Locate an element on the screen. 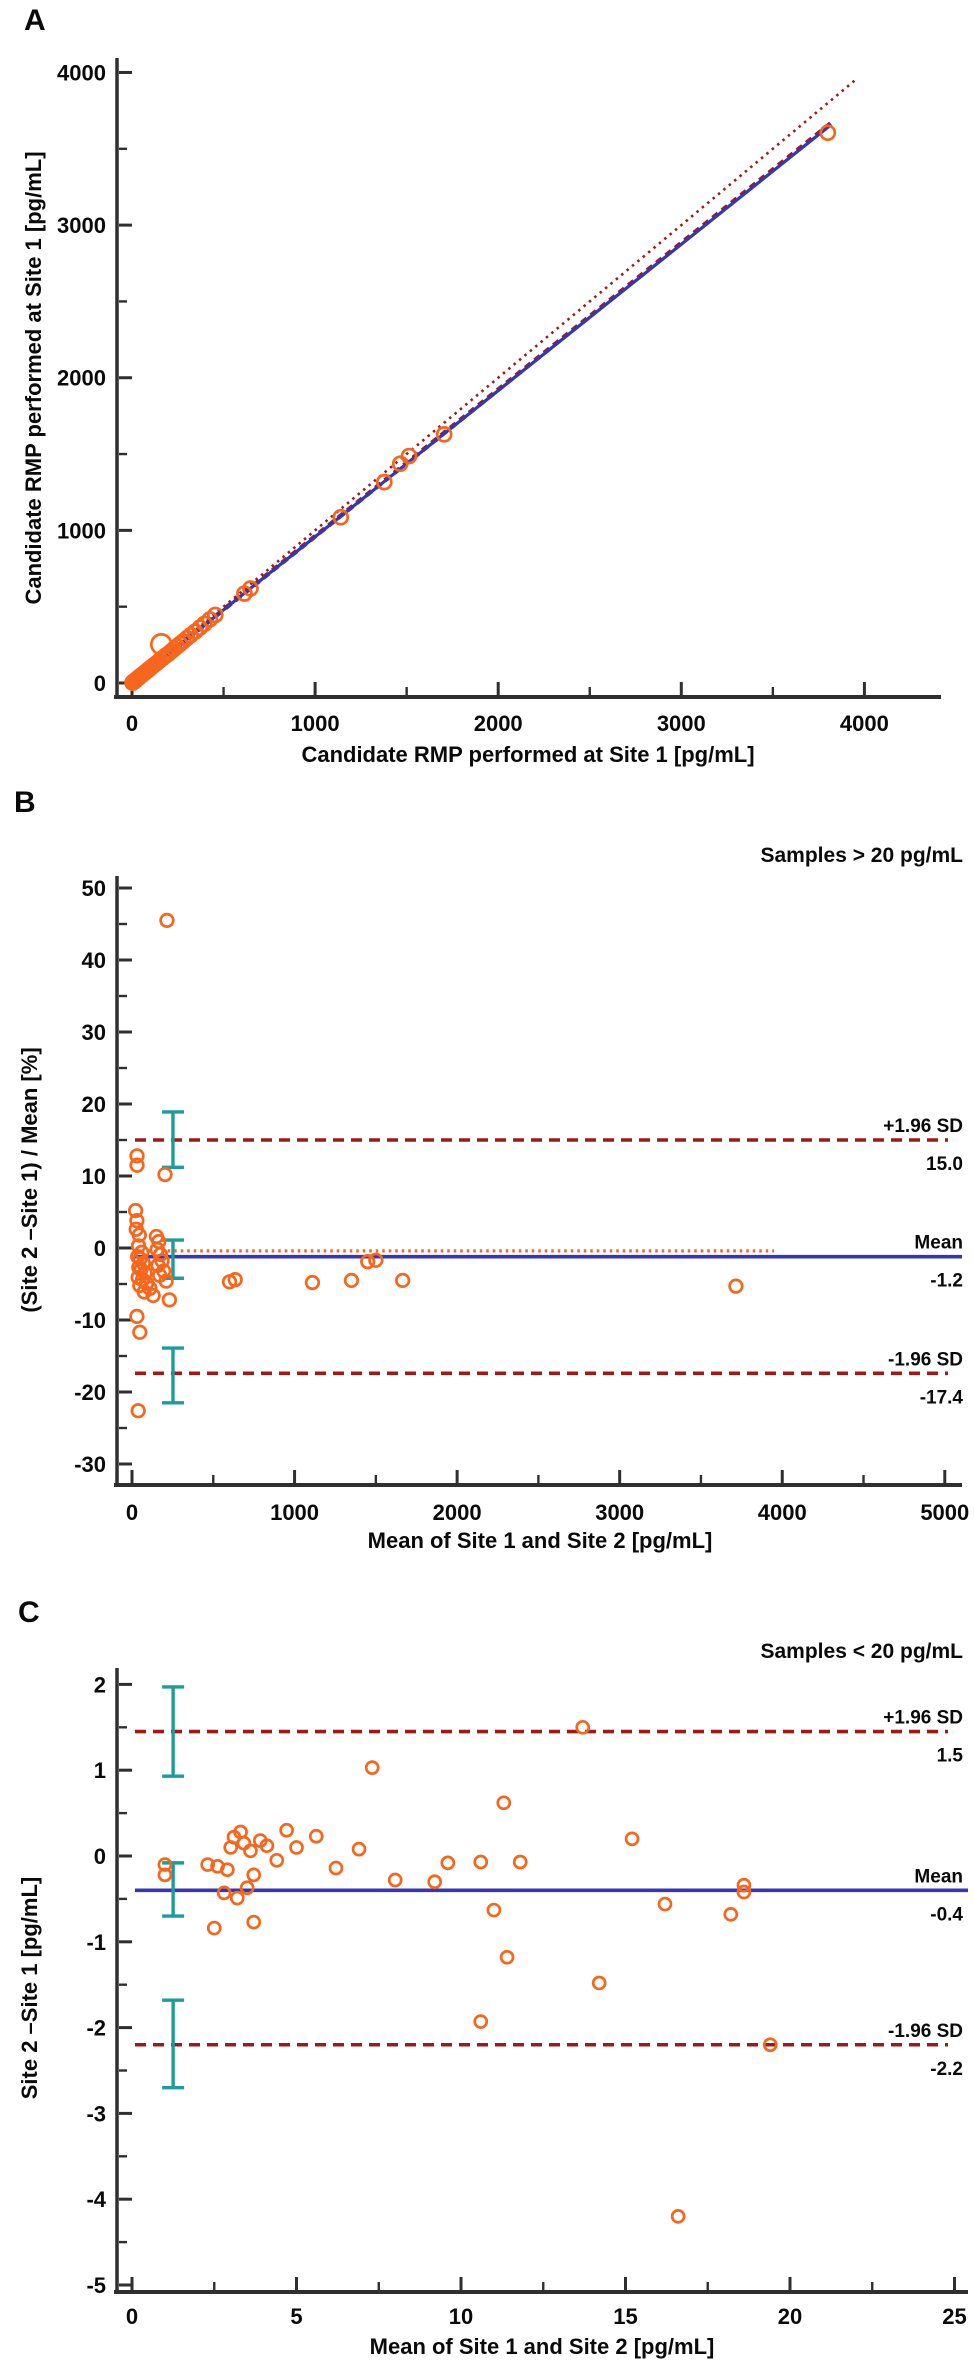 The width and height of the screenshot is (974, 2374). svg-text: -4 is located at coordinates (96, 2199).